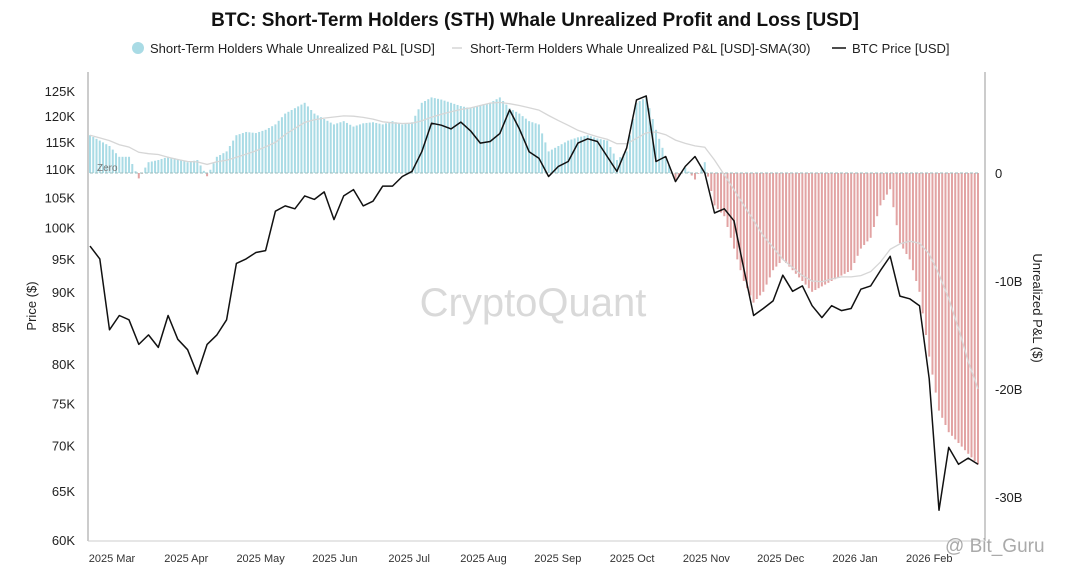  What do you see at coordinates (998, 173) in the screenshot?
I see `right-tick-label: 0` at bounding box center [998, 173].